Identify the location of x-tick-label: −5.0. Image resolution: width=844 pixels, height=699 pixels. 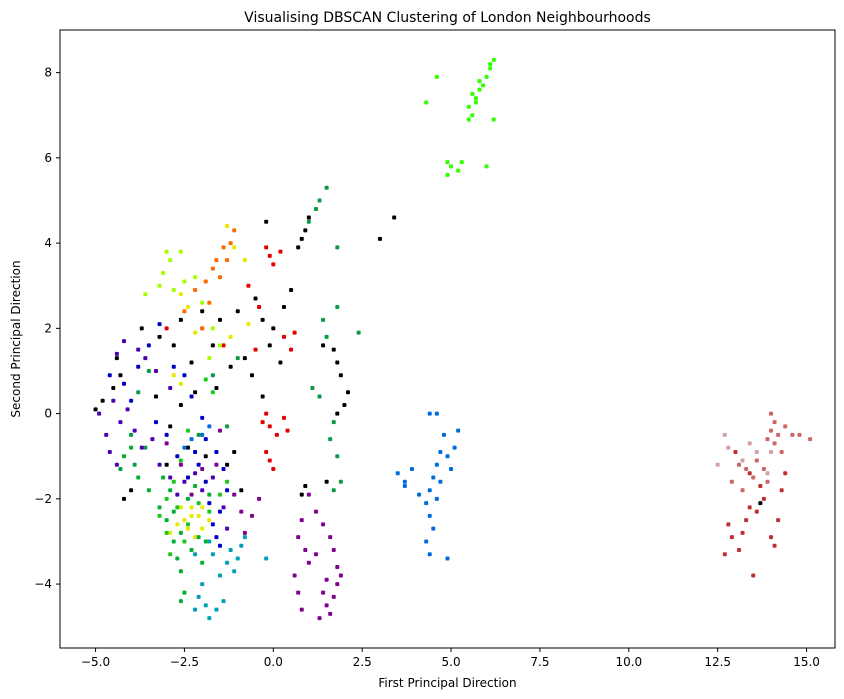
(95, 662).